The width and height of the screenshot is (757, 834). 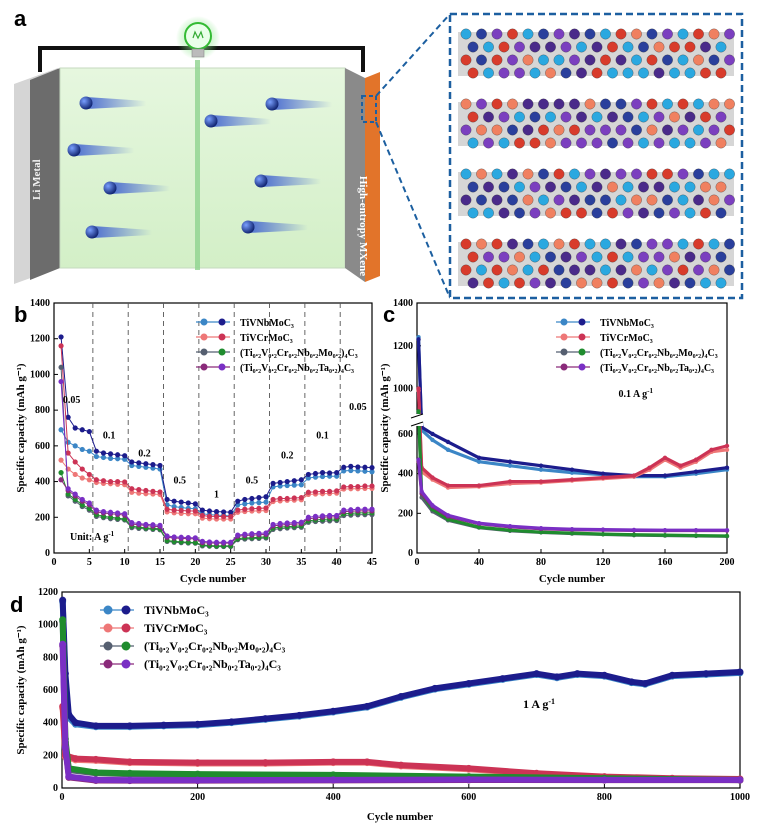 I want to click on y-tick-label: 200, so click(x=50, y=755).